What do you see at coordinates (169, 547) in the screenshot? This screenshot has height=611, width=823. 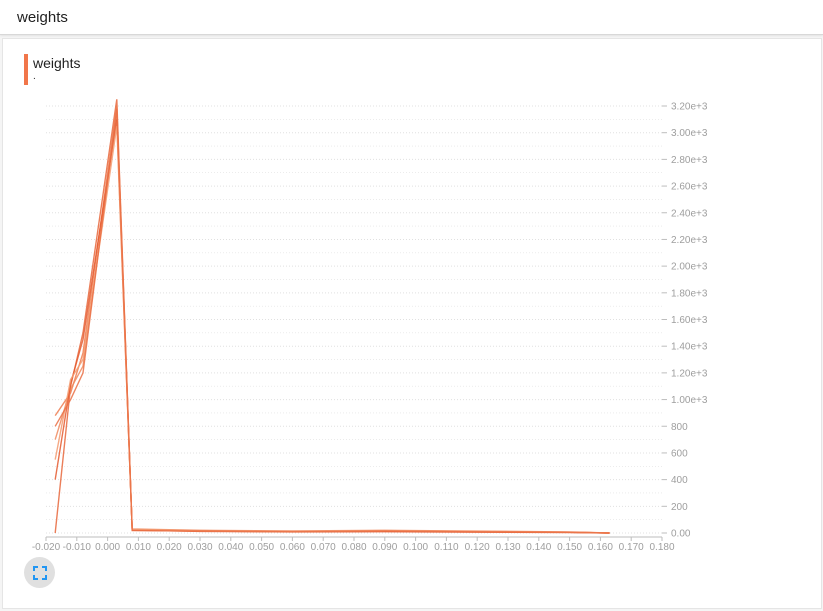 I see `x-tick-label: 0.020` at bounding box center [169, 547].